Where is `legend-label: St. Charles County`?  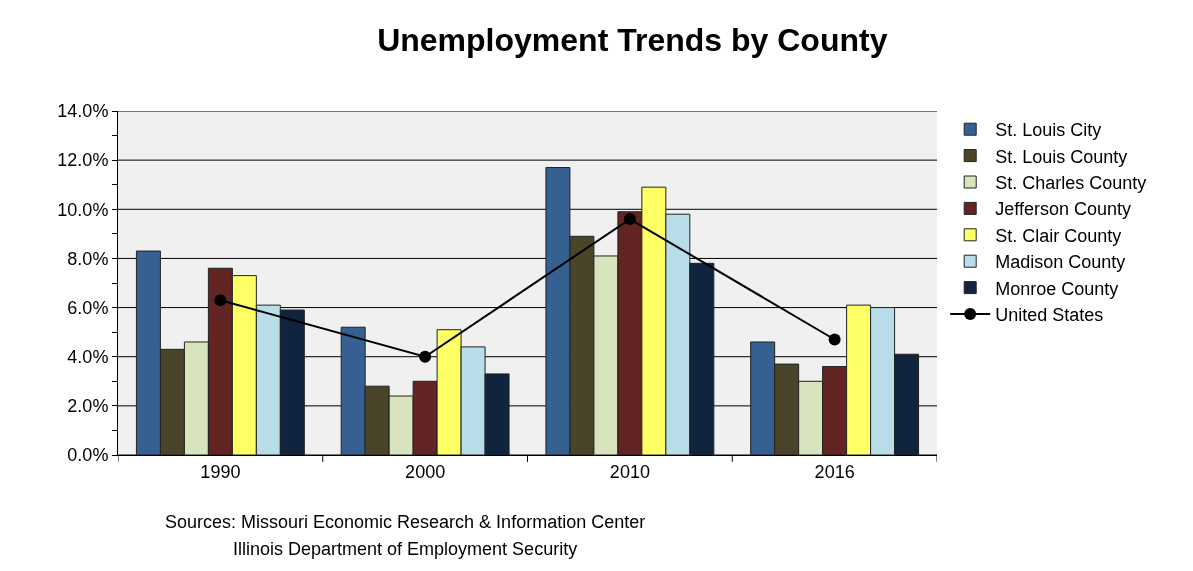 legend-label: St. Charles County is located at coordinates (1071, 183).